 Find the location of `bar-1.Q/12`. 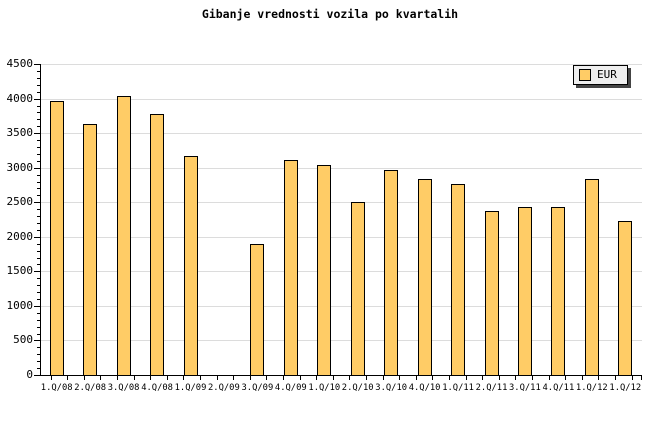

bar-1.Q/12 is located at coordinates (591, 277).